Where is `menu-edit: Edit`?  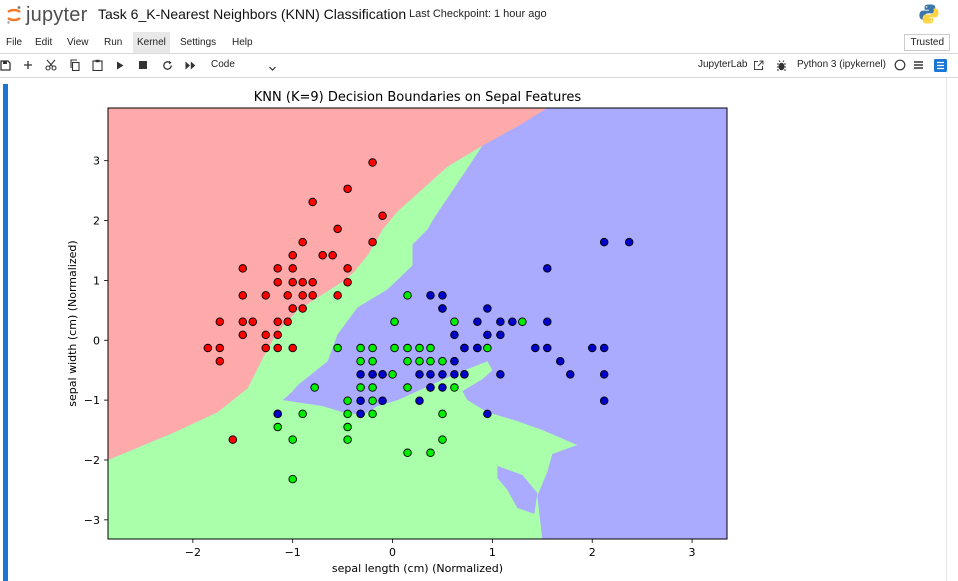 menu-edit: Edit is located at coordinates (44, 42).